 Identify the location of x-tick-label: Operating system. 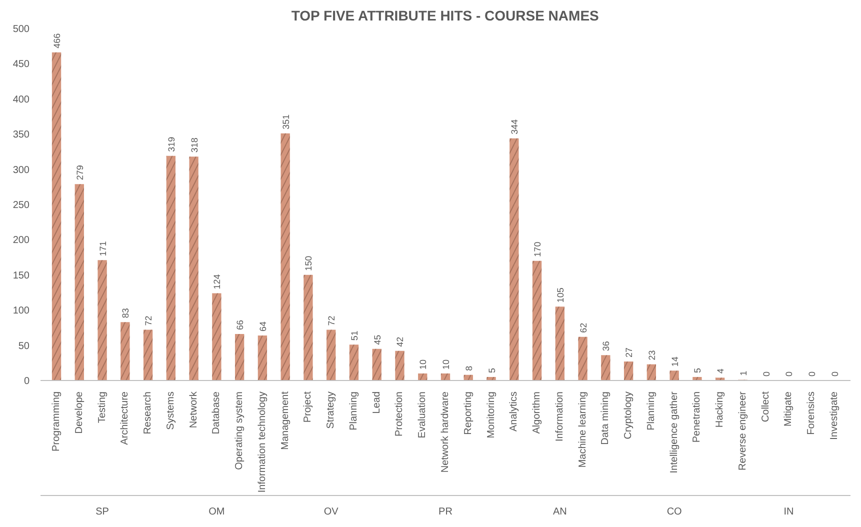
(240, 430).